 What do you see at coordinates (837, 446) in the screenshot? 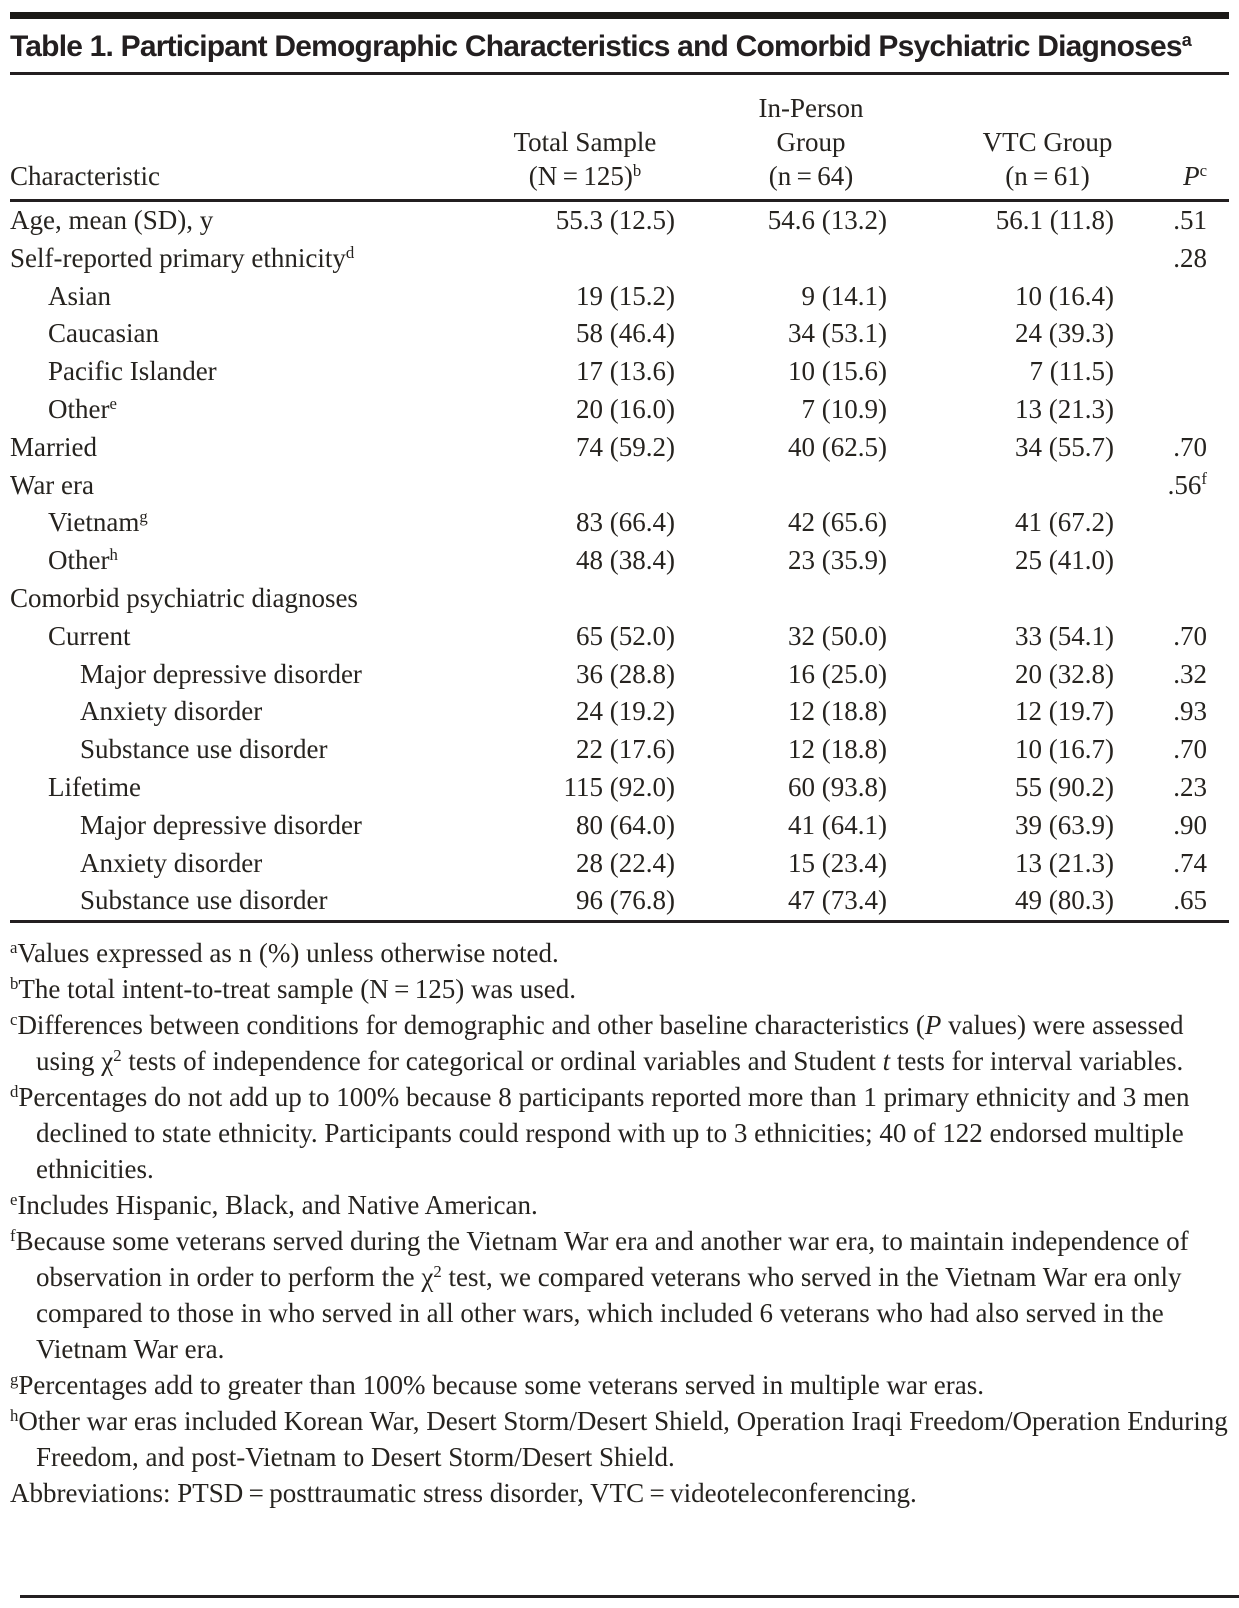
I see `cell-in-person: 40 (62.5)` at bounding box center [837, 446].